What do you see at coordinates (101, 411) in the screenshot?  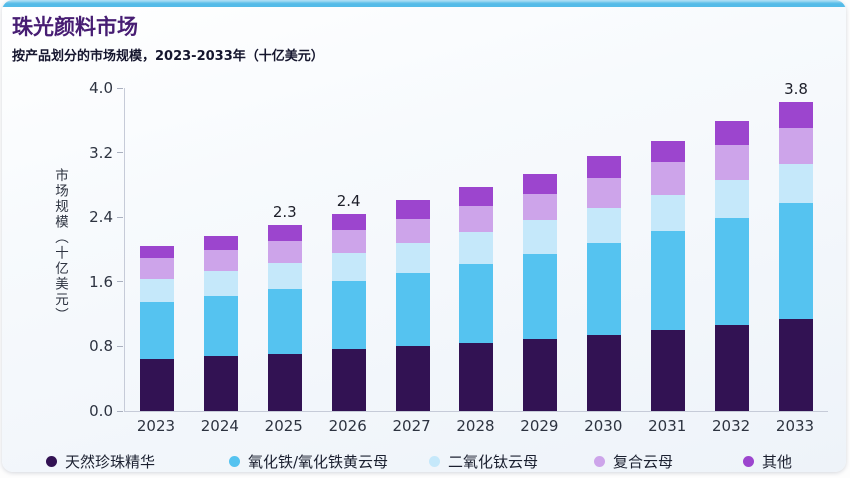 I see `y-tick-label: 0.0` at bounding box center [101, 411].